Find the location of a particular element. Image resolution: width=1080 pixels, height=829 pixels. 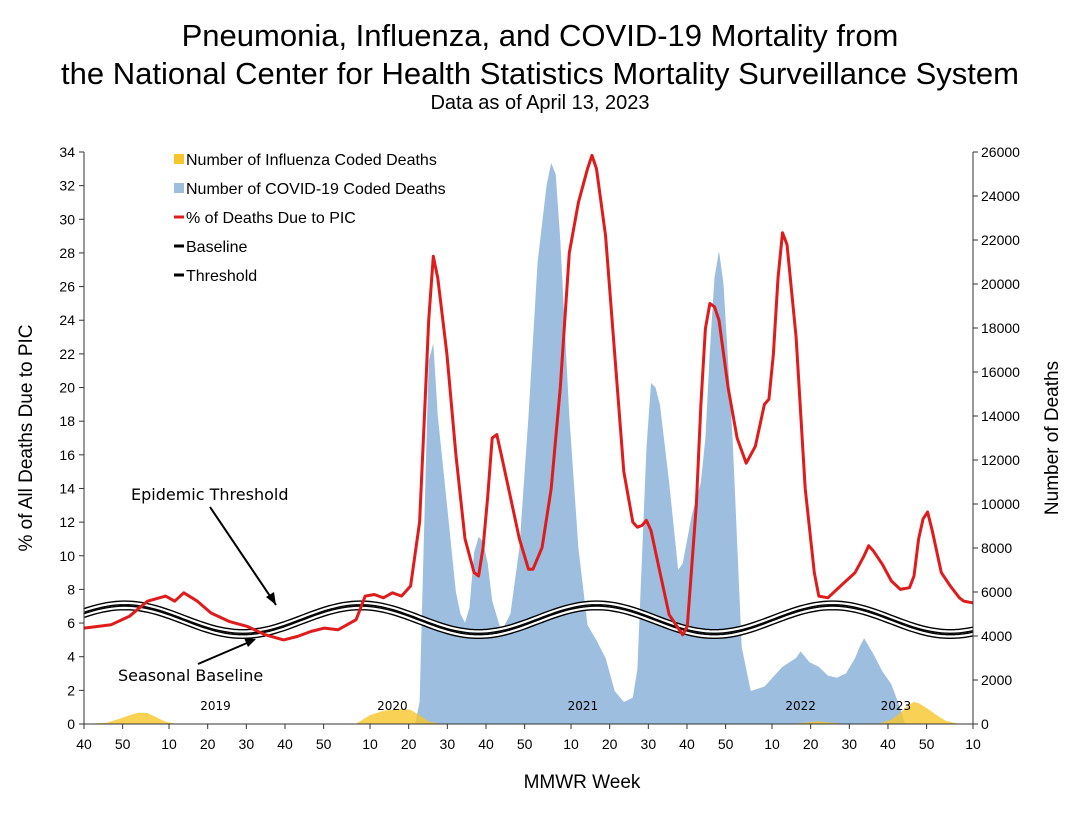

y-tick-label-right: 0 is located at coordinates (985, 724).